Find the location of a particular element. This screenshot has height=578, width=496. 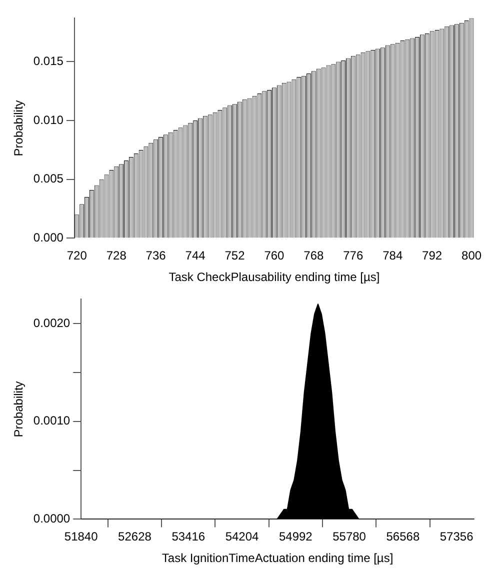

x-tick-label: 752 is located at coordinates (235, 255).